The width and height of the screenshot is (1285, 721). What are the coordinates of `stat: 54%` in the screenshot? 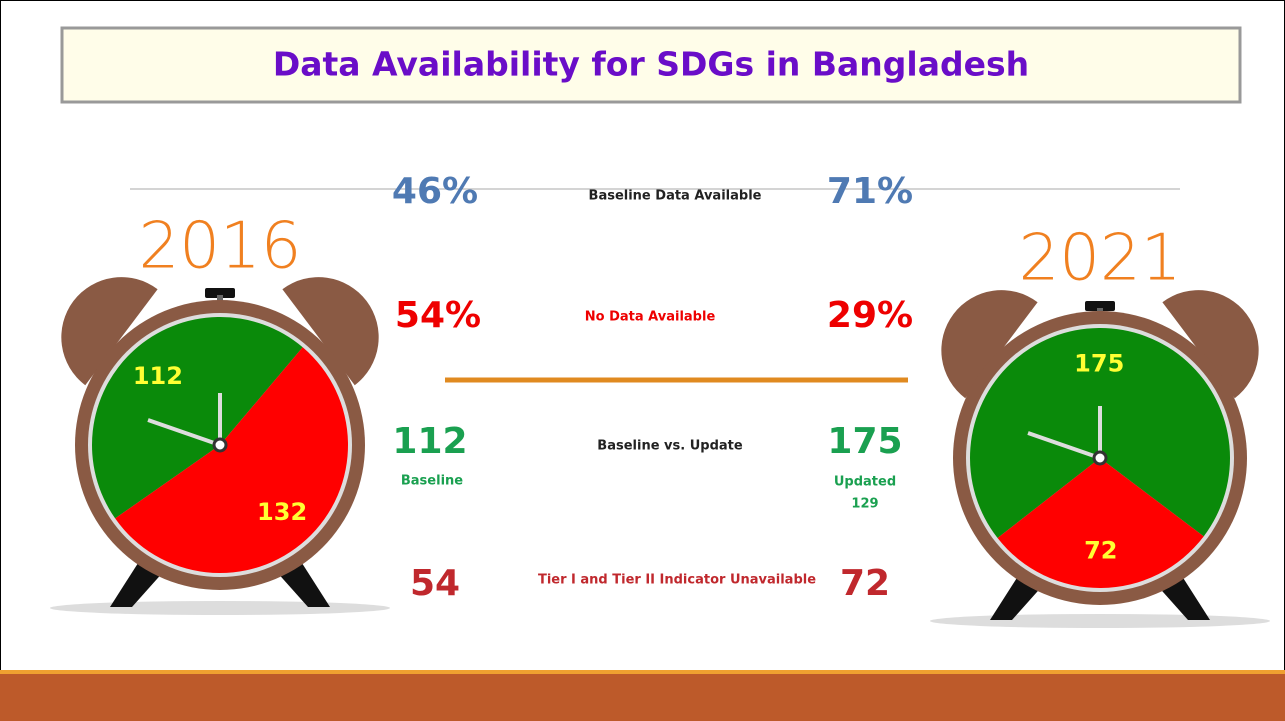 It's located at (438, 315).